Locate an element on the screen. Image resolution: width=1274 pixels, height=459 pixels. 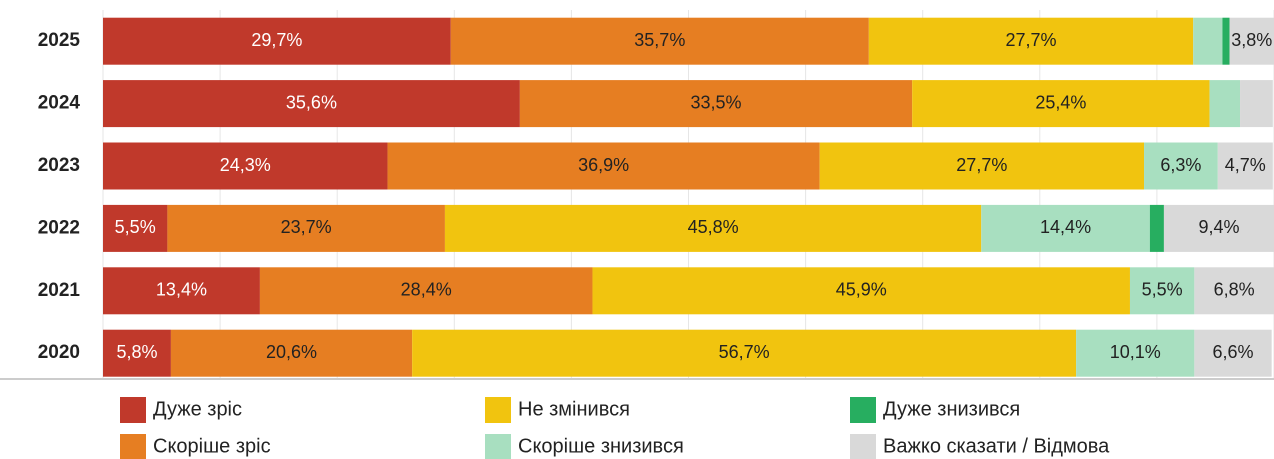
data-label: 6,6% is located at coordinates (1232, 352).